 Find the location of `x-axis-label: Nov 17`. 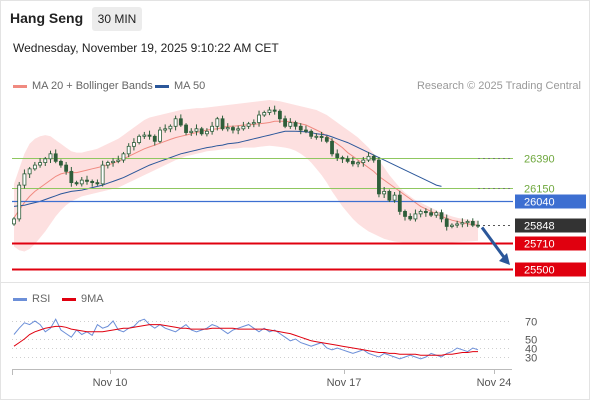

x-axis-label: Nov 17 is located at coordinates (344, 383).